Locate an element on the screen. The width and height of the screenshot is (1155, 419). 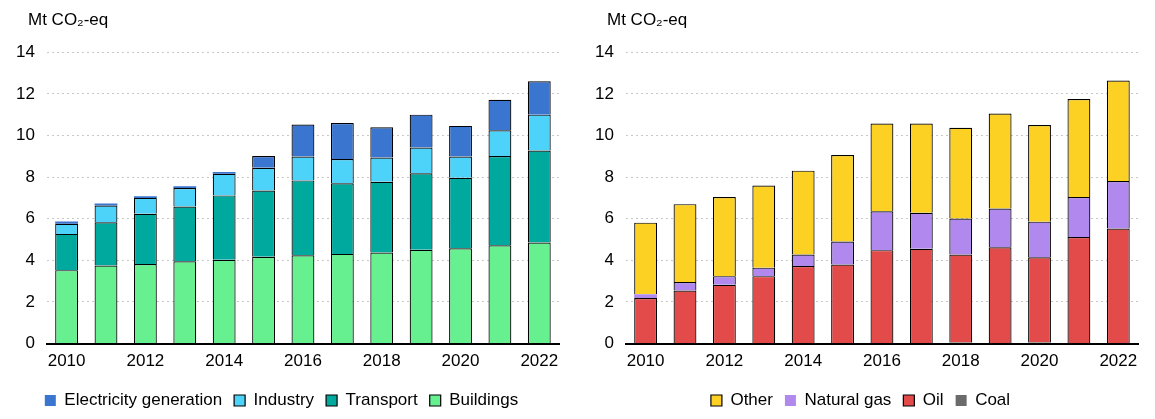
legend-label: Oil is located at coordinates (933, 400).